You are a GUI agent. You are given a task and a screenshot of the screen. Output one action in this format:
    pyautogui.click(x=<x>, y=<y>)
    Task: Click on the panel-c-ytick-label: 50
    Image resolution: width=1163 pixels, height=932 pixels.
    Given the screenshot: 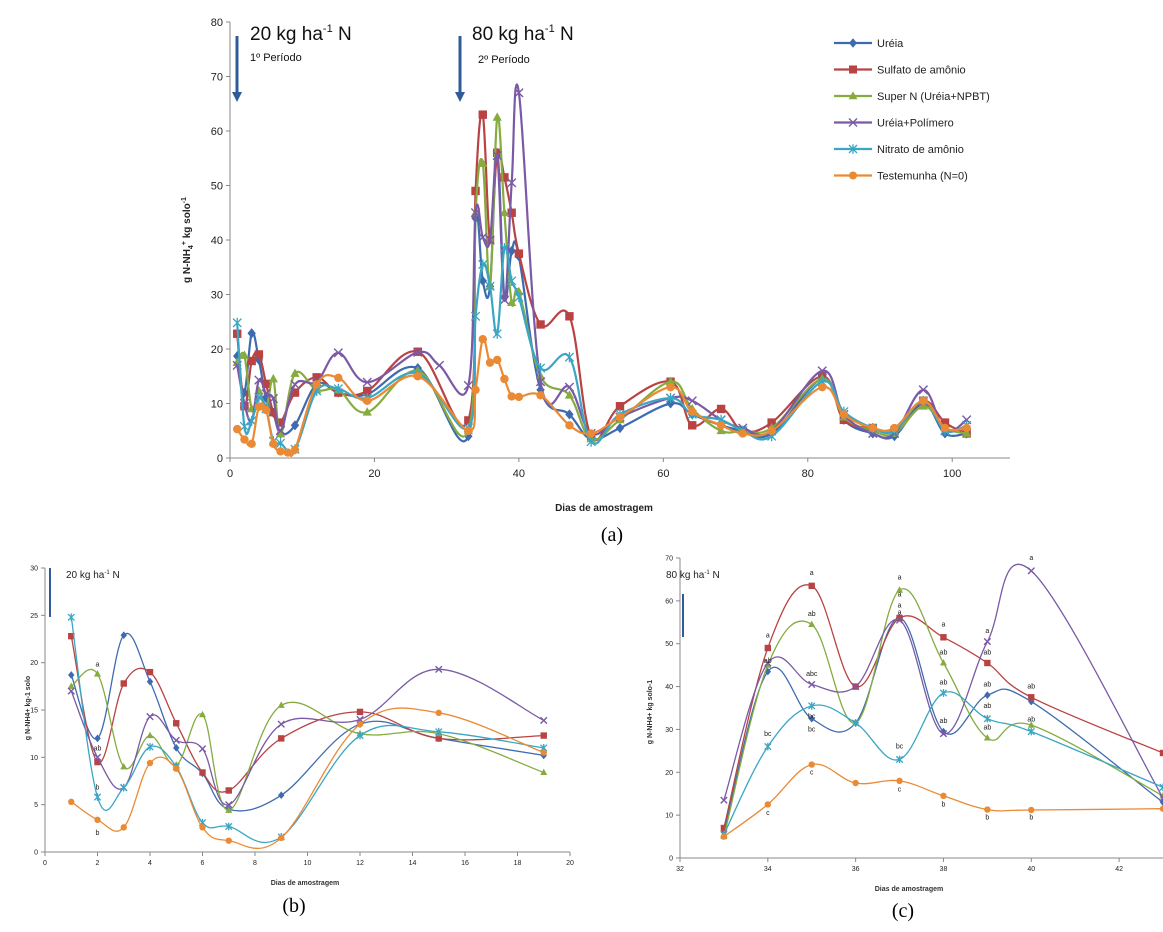 What is the action you would take?
    pyautogui.click(x=669, y=644)
    